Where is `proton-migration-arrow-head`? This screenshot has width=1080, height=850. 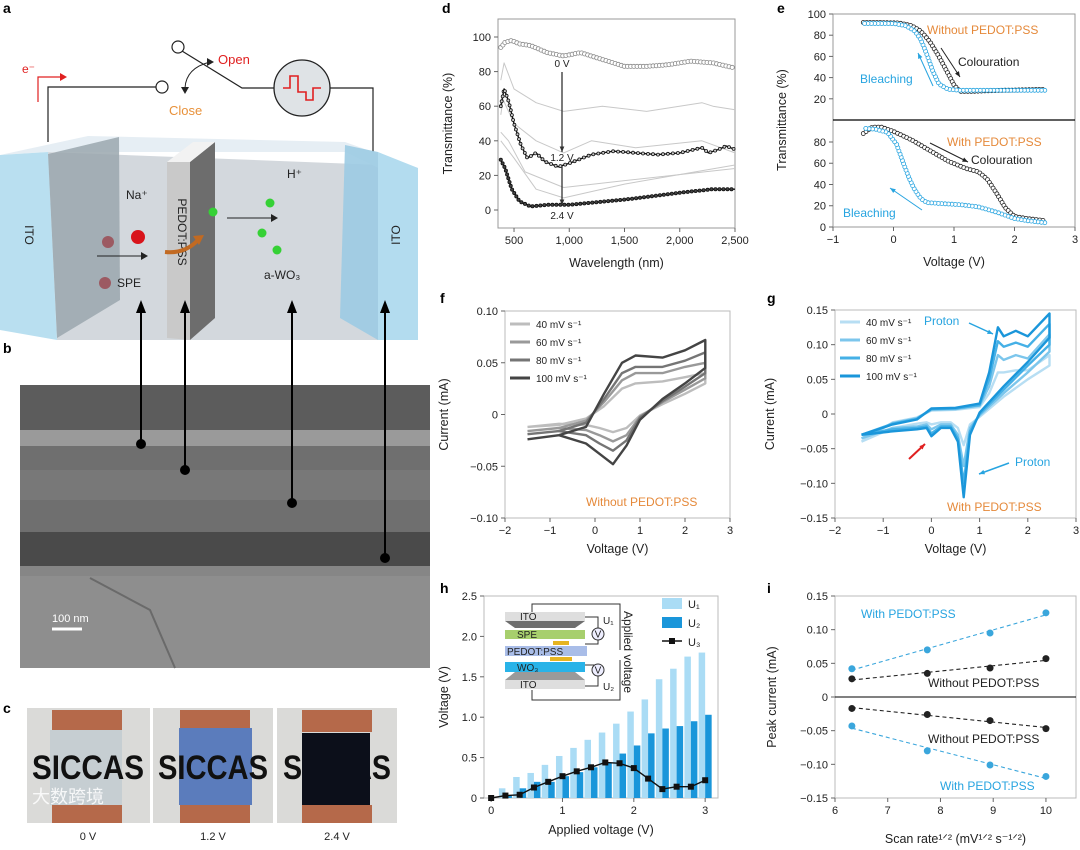 proton-migration-arrow-head is located at coordinates (274, 218).